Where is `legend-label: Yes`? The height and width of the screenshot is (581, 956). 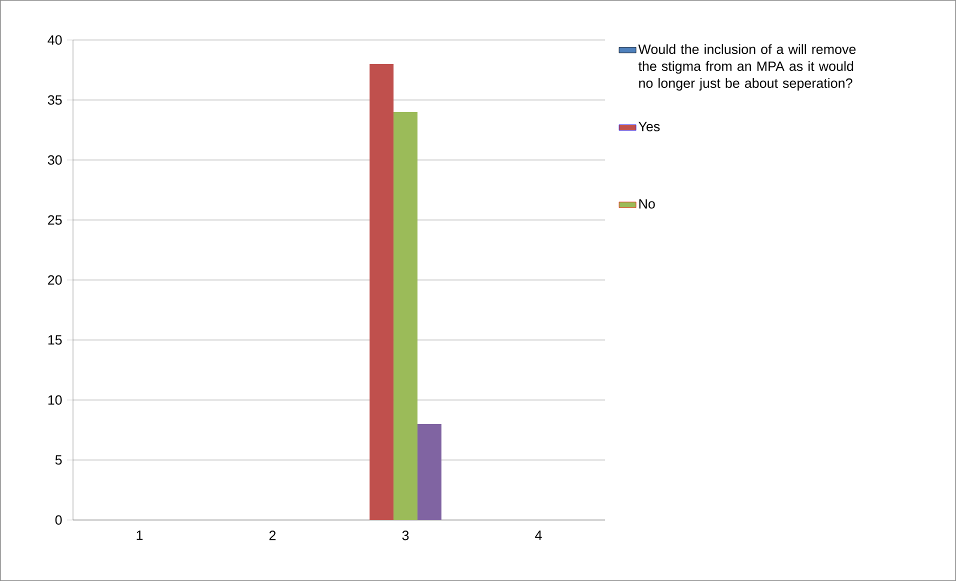
legend-label: Yes is located at coordinates (649, 127).